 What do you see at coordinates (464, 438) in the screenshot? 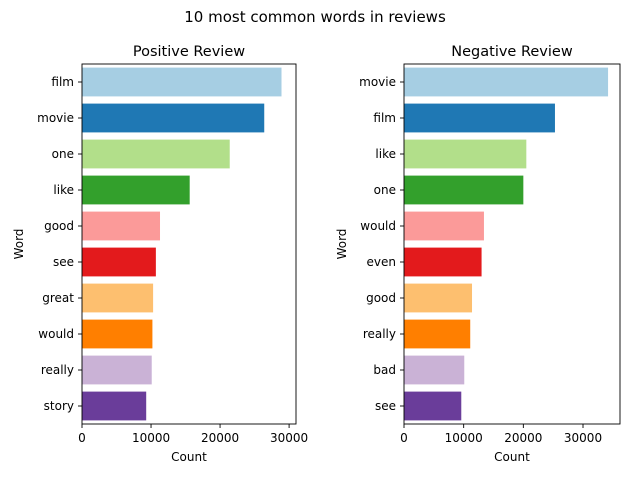
I see `negative-xtick-label: 10000` at bounding box center [464, 438].